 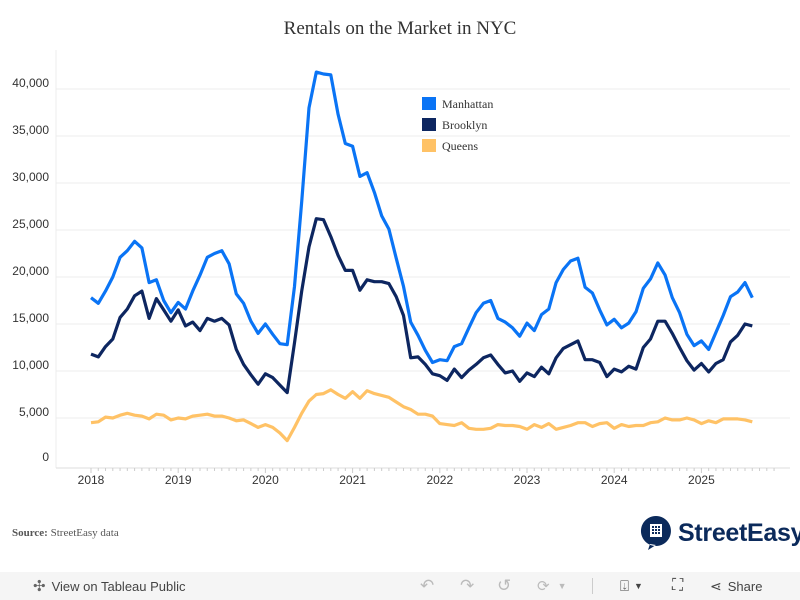 What do you see at coordinates (178, 480) in the screenshot?
I see `x-tick-label: 2019` at bounding box center [178, 480].